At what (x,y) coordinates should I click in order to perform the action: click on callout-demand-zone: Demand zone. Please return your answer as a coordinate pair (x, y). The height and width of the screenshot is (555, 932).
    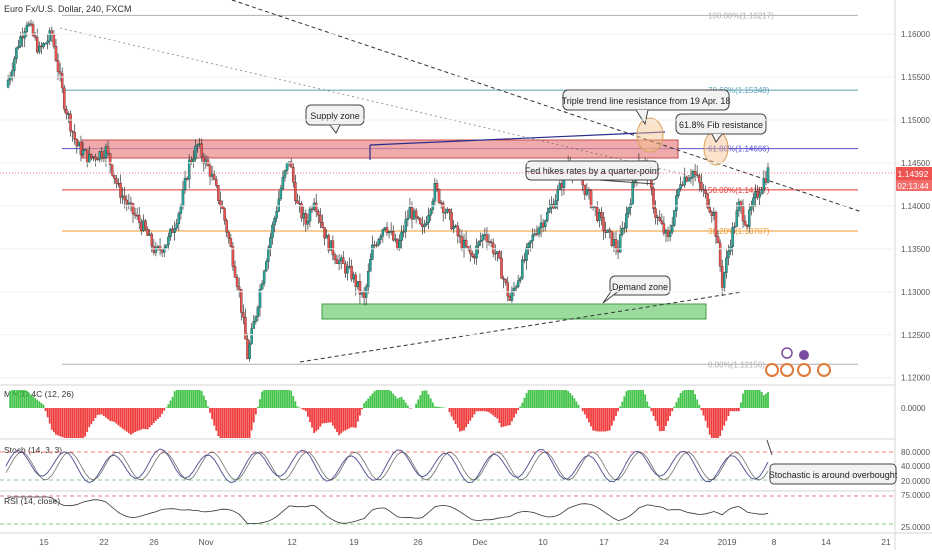
    Looking at the image, I should click on (636, 289).